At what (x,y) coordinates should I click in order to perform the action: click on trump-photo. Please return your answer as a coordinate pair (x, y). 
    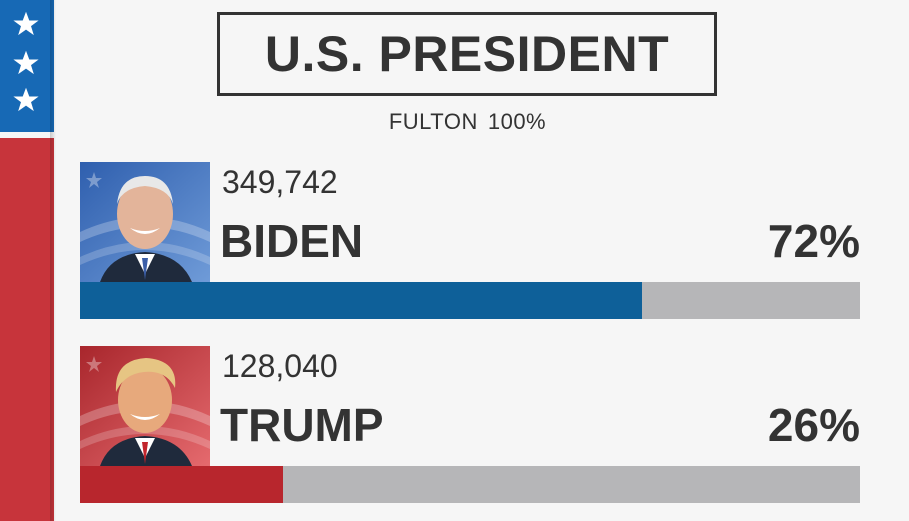
    Looking at the image, I should click on (145, 406).